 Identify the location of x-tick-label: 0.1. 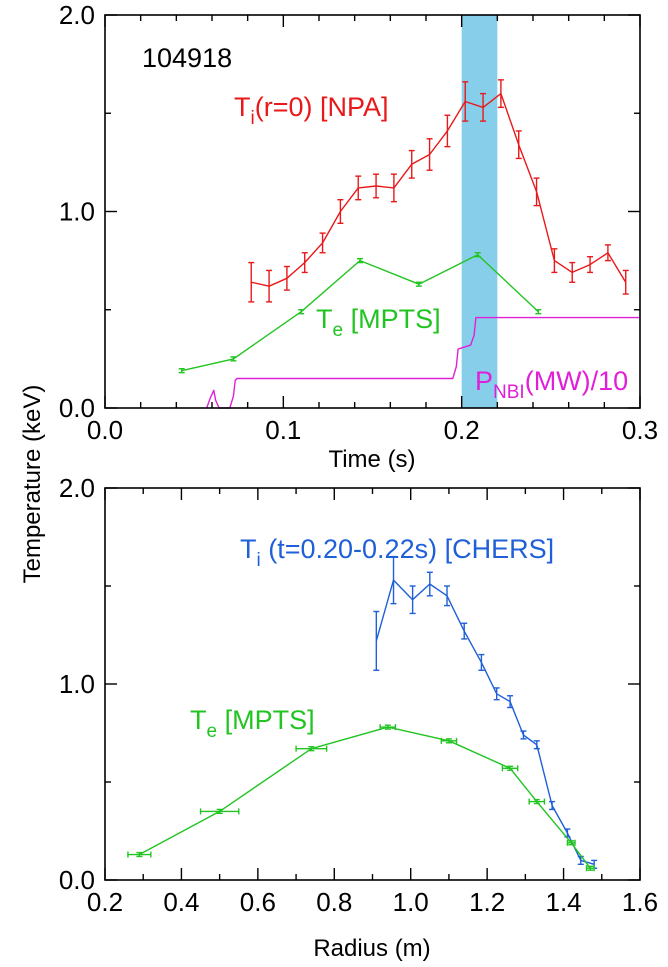
(283, 430).